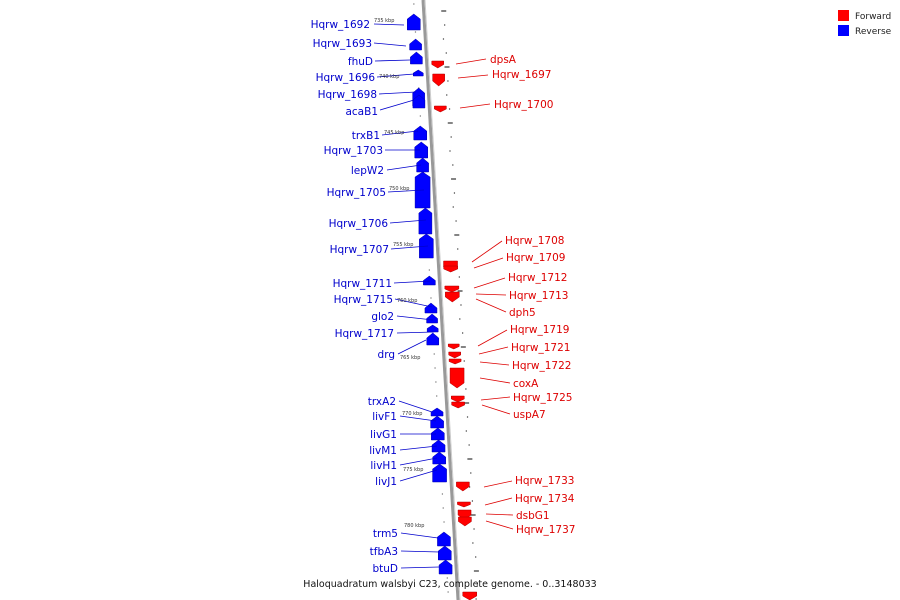 Image resolution: width=900 pixels, height=600 pixels. Describe the element at coordinates (521, 75) in the screenshot. I see `gene-label-hqrw-1697: Hqrw_1697` at that location.